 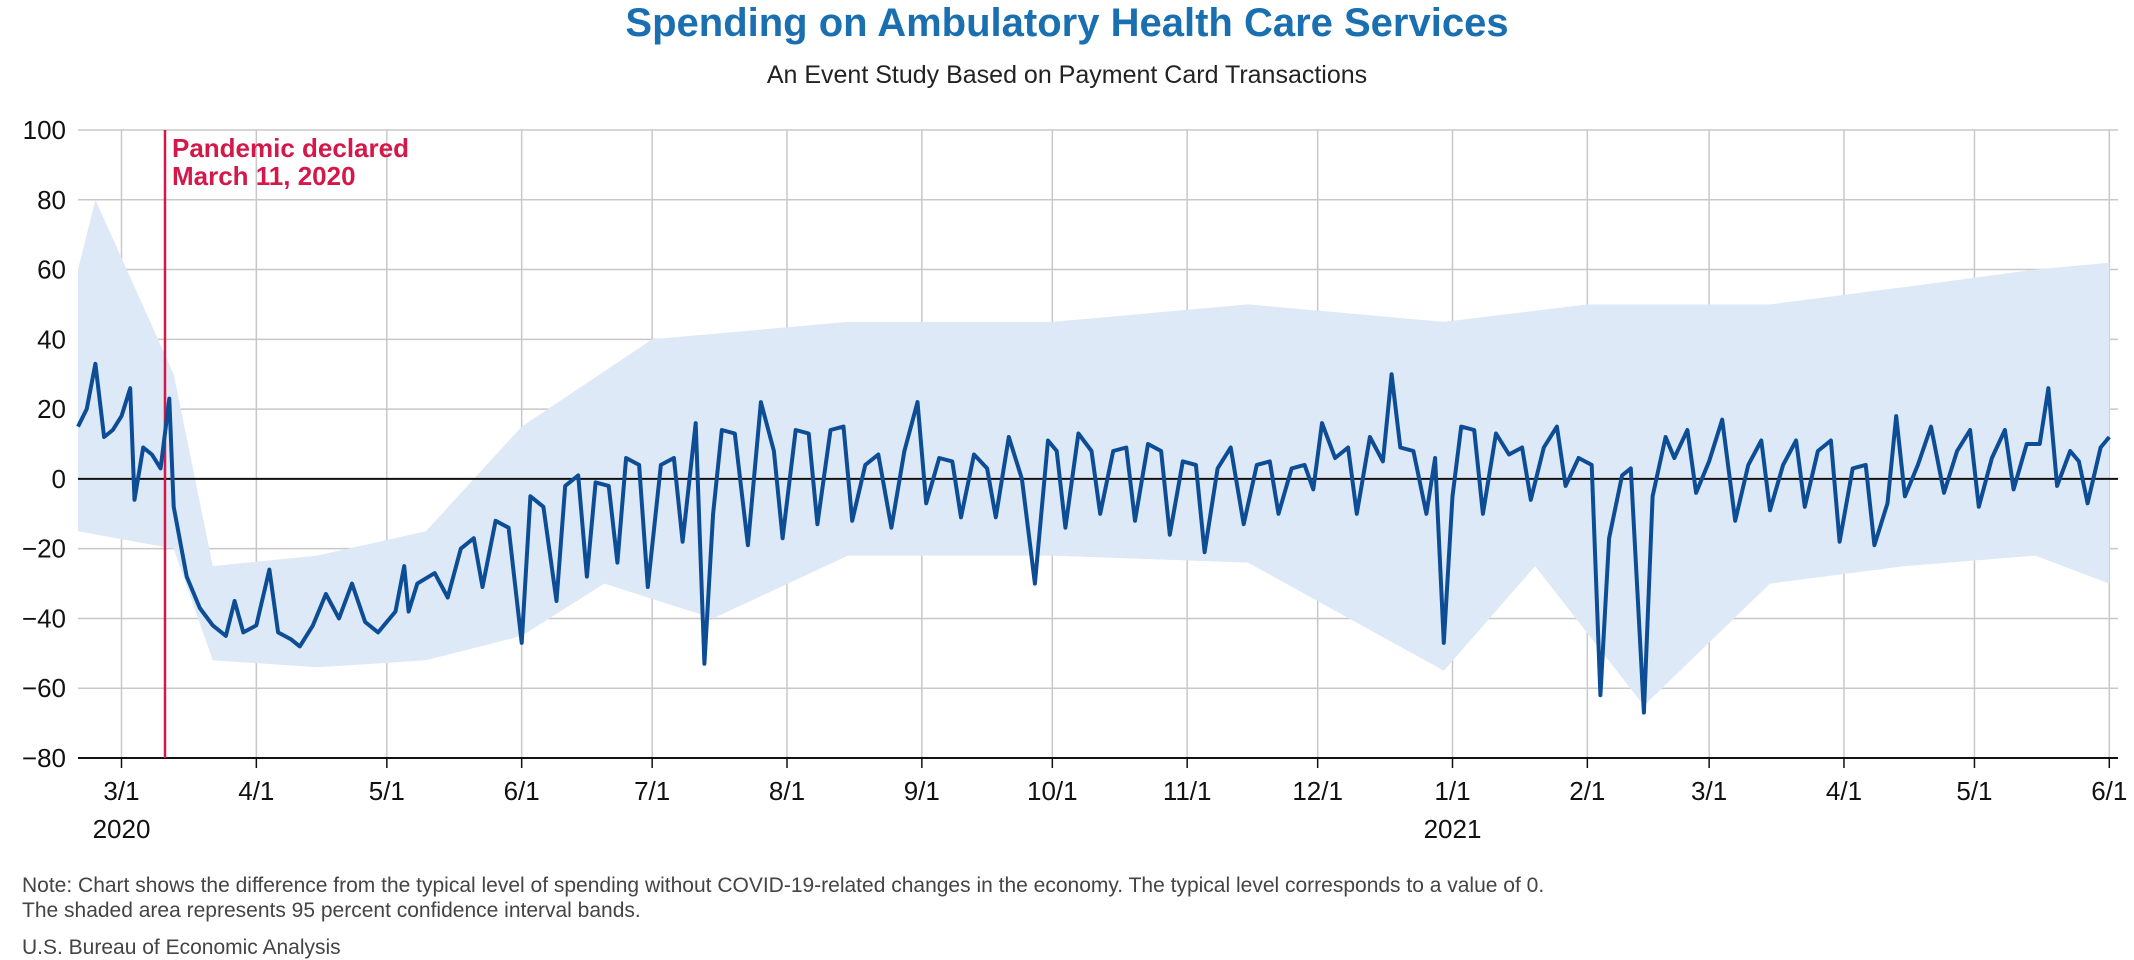 What do you see at coordinates (51, 409) in the screenshot?
I see `y-tick-label: 20` at bounding box center [51, 409].